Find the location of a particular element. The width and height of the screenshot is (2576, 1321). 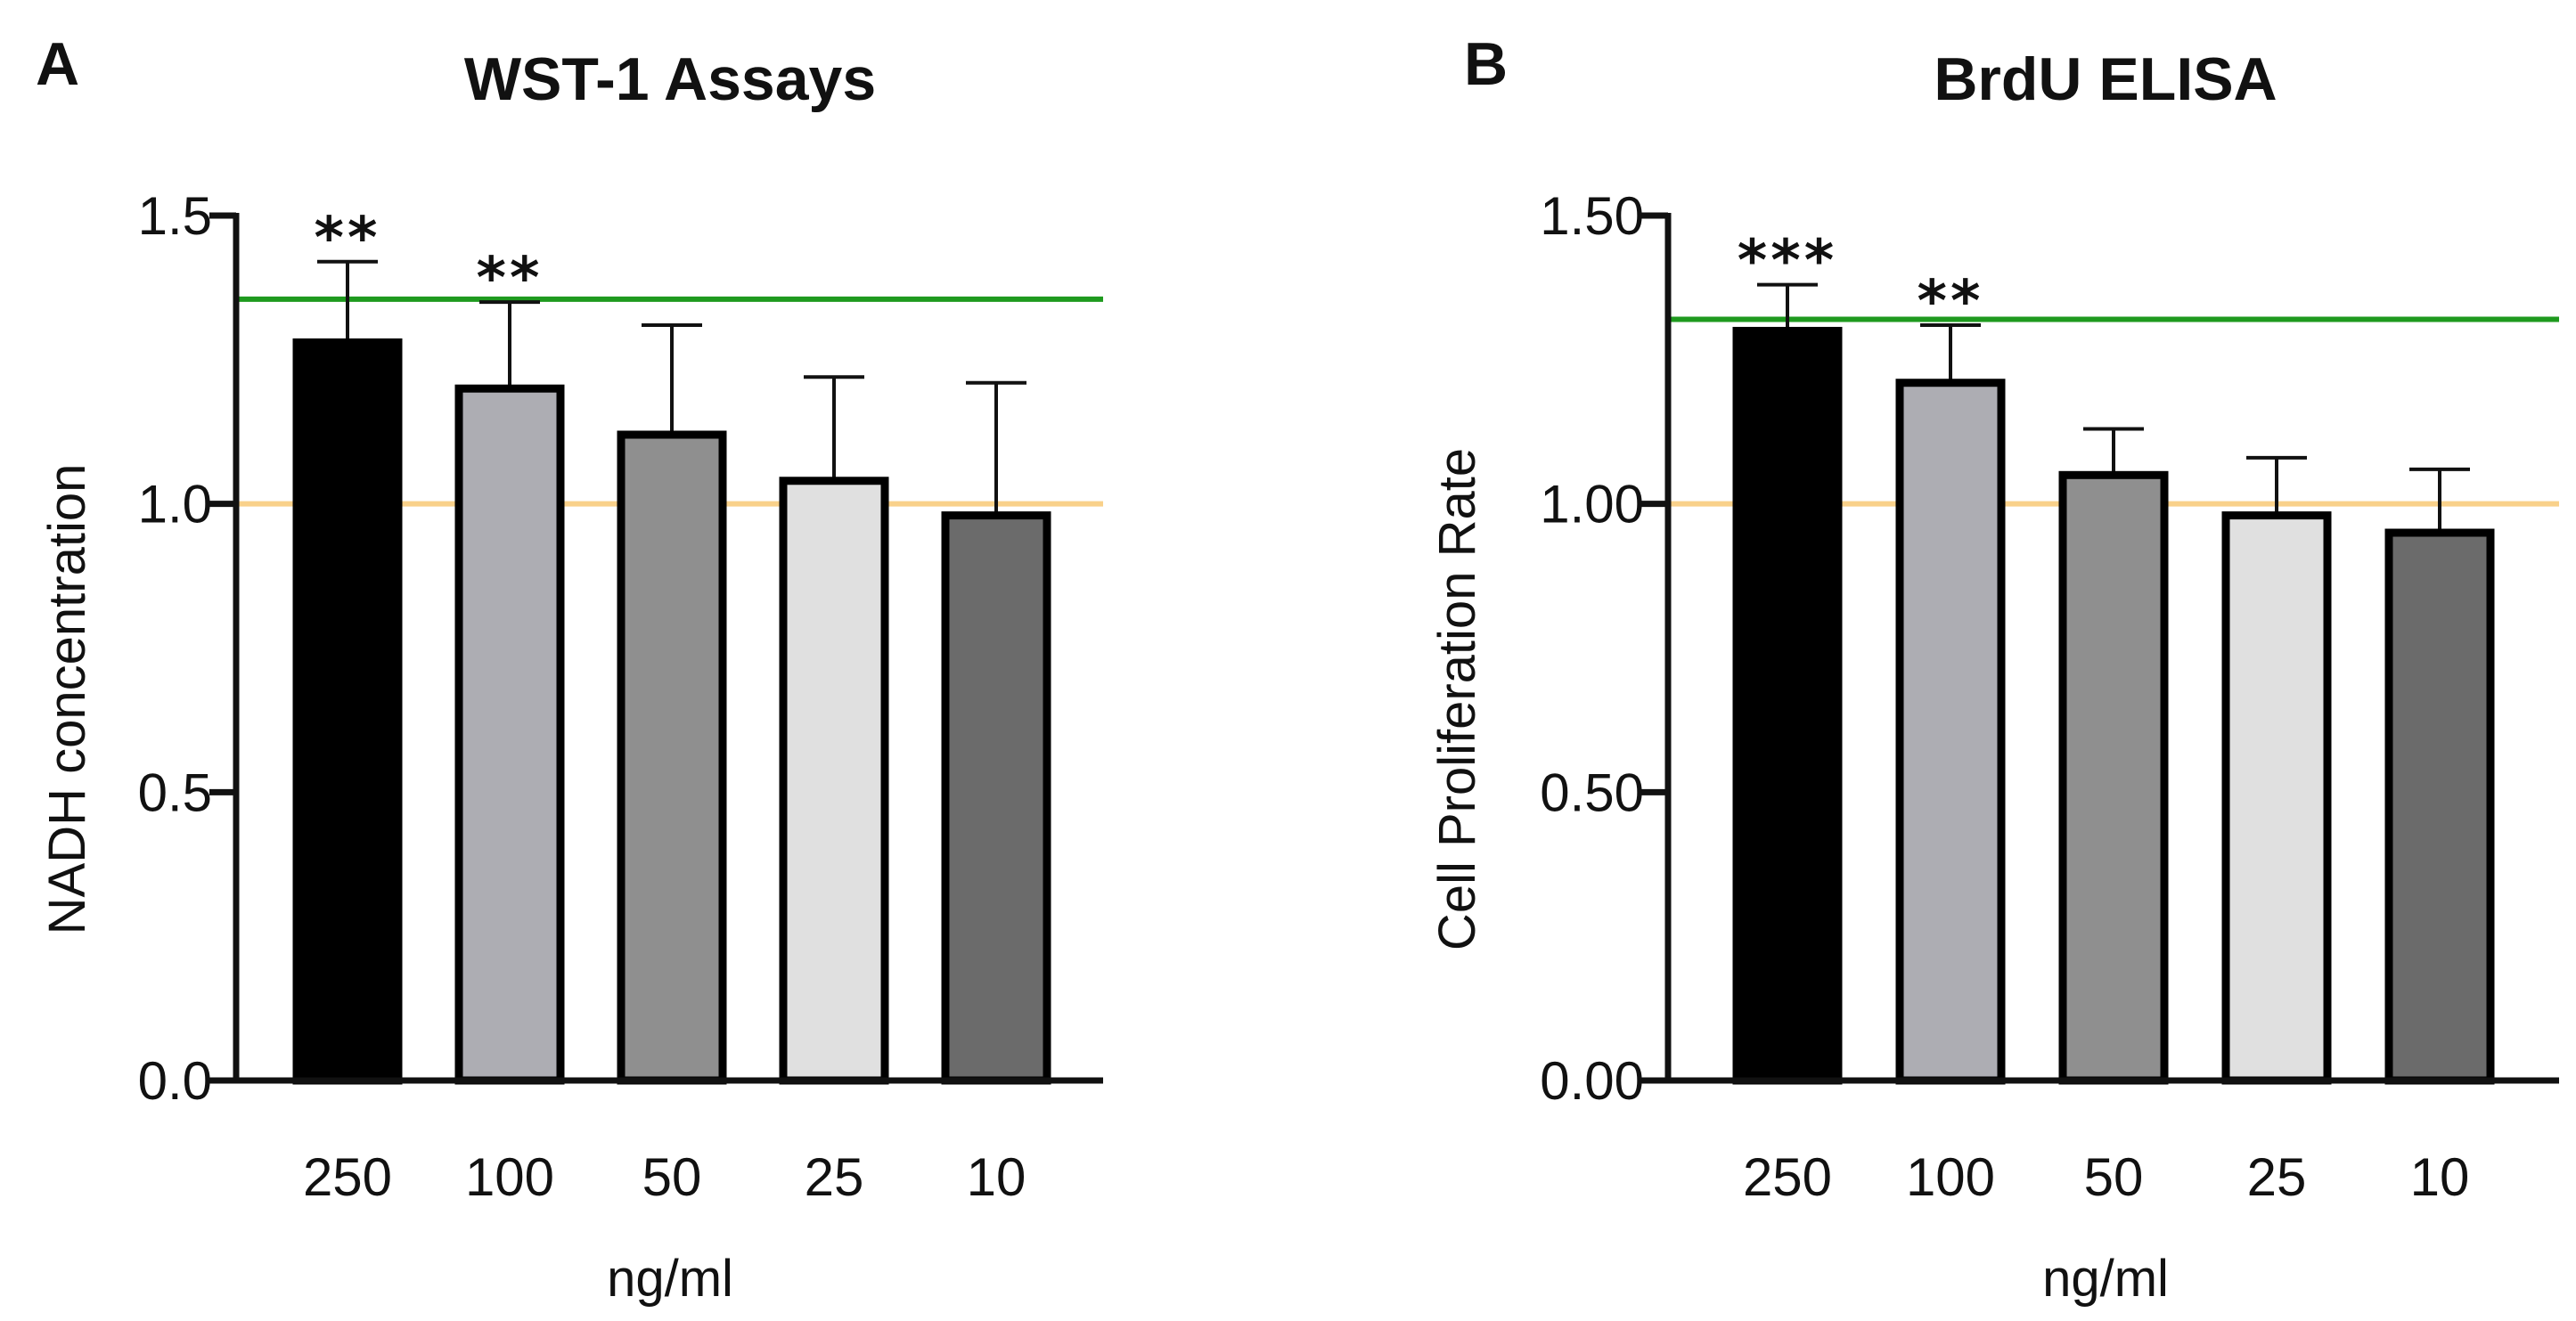

chart-title-a: WST-1 Assays is located at coordinates (670, 79).